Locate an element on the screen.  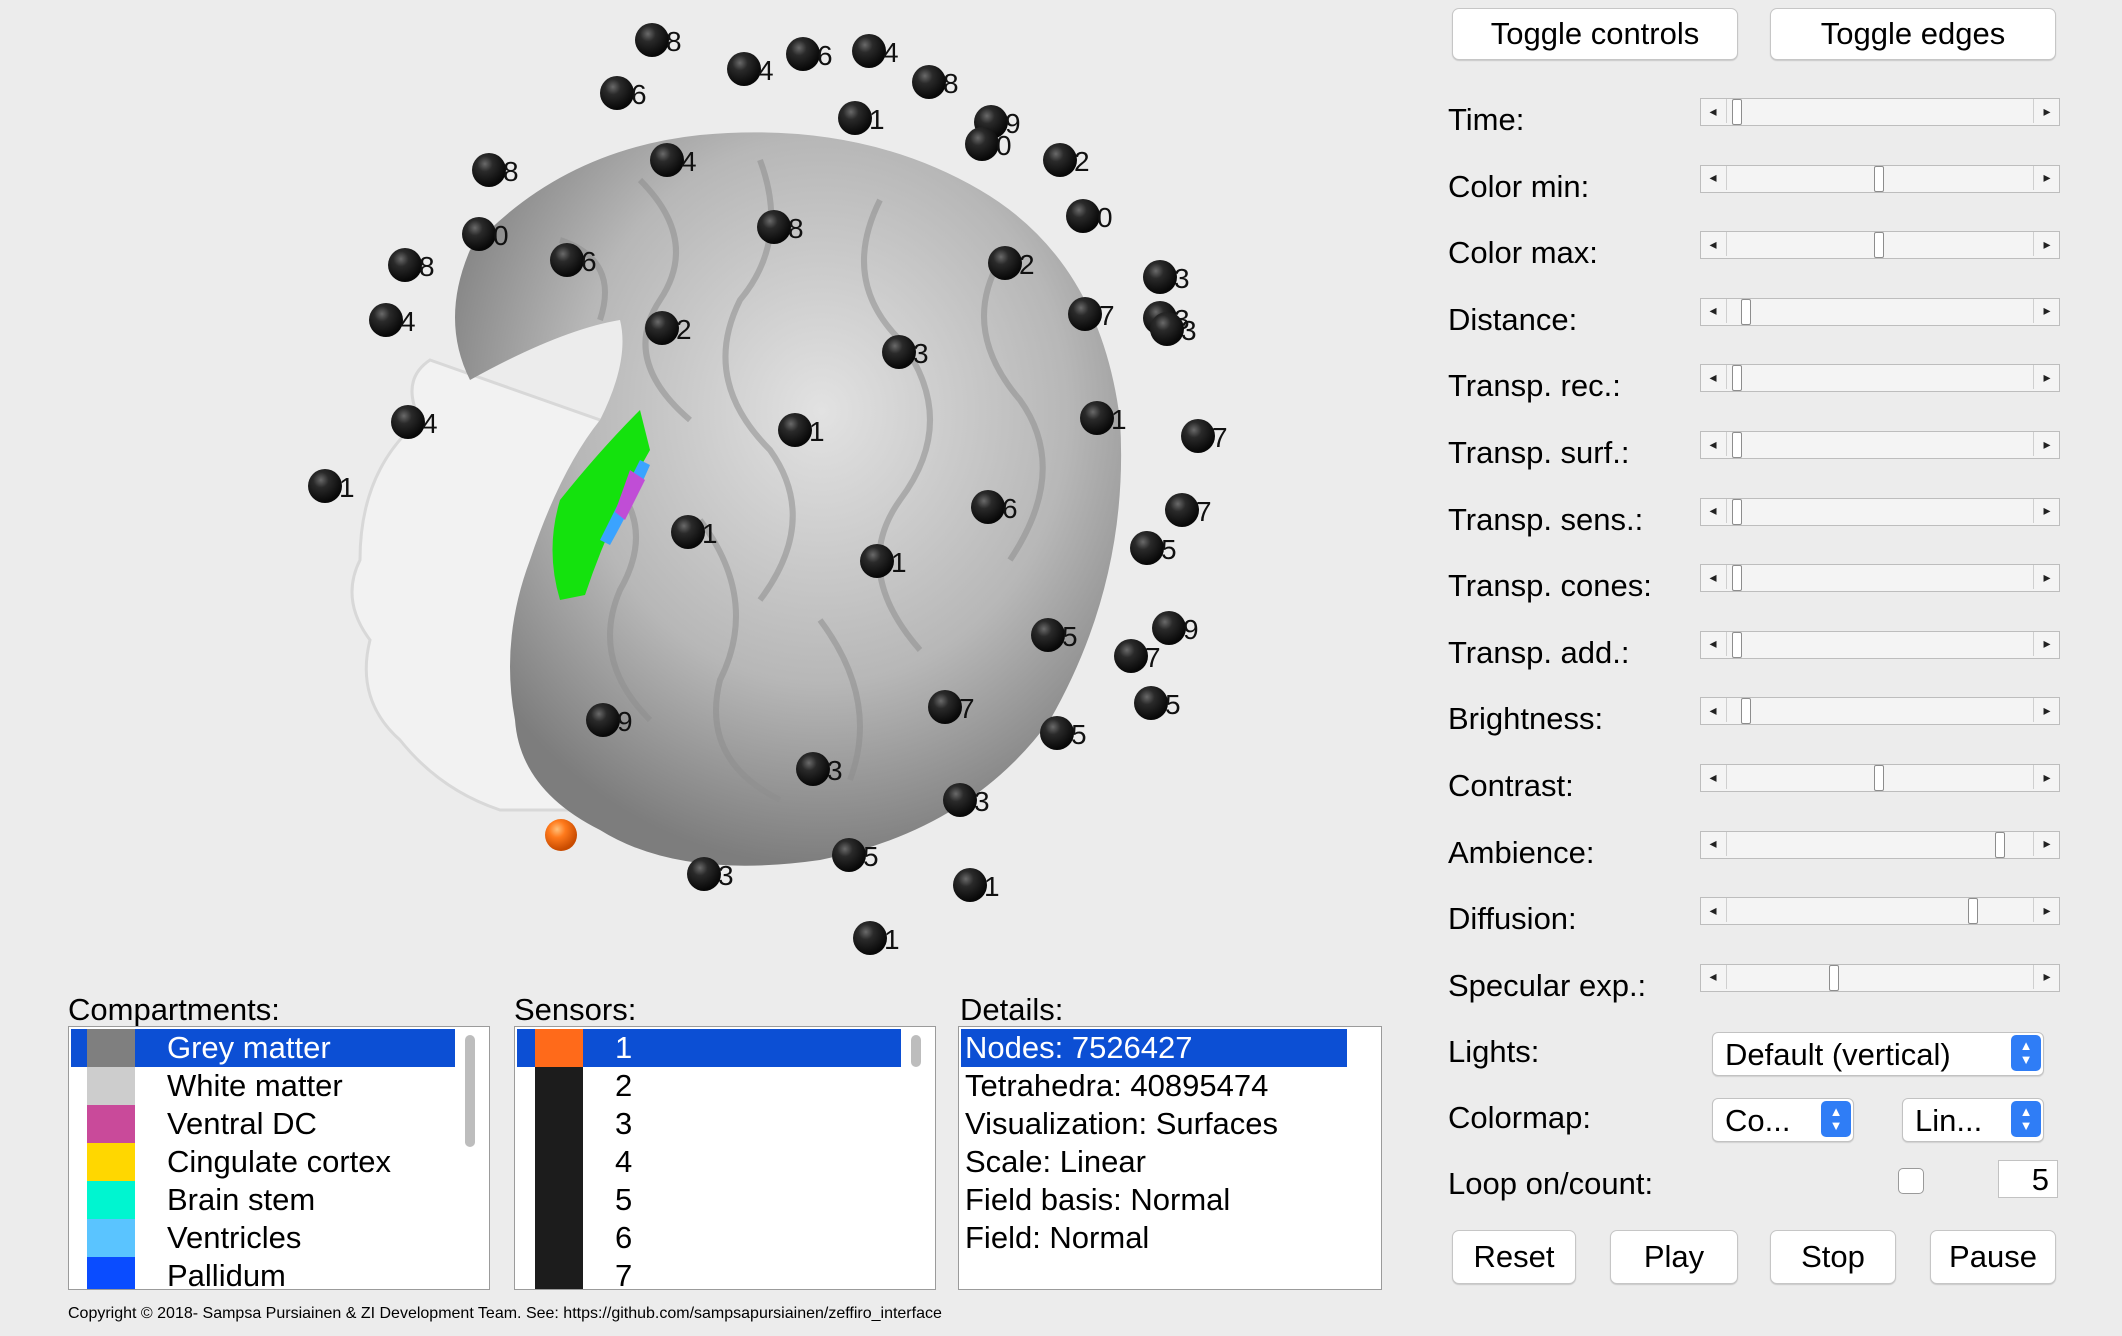
sensor-row: 7 is located at coordinates (709, 1273).